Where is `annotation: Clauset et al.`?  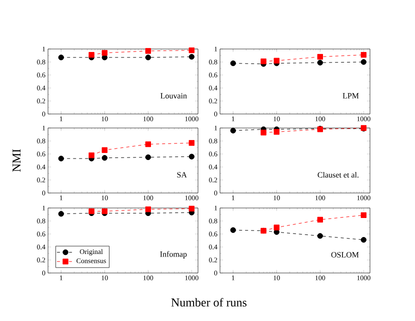
annotation: Clauset et al. is located at coordinates (338, 175).